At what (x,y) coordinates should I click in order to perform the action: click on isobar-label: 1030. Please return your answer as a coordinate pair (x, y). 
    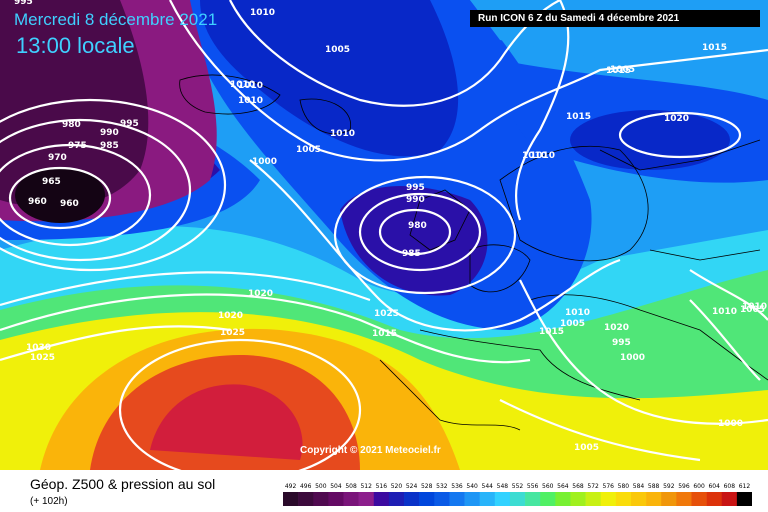
    Looking at the image, I should click on (38, 348).